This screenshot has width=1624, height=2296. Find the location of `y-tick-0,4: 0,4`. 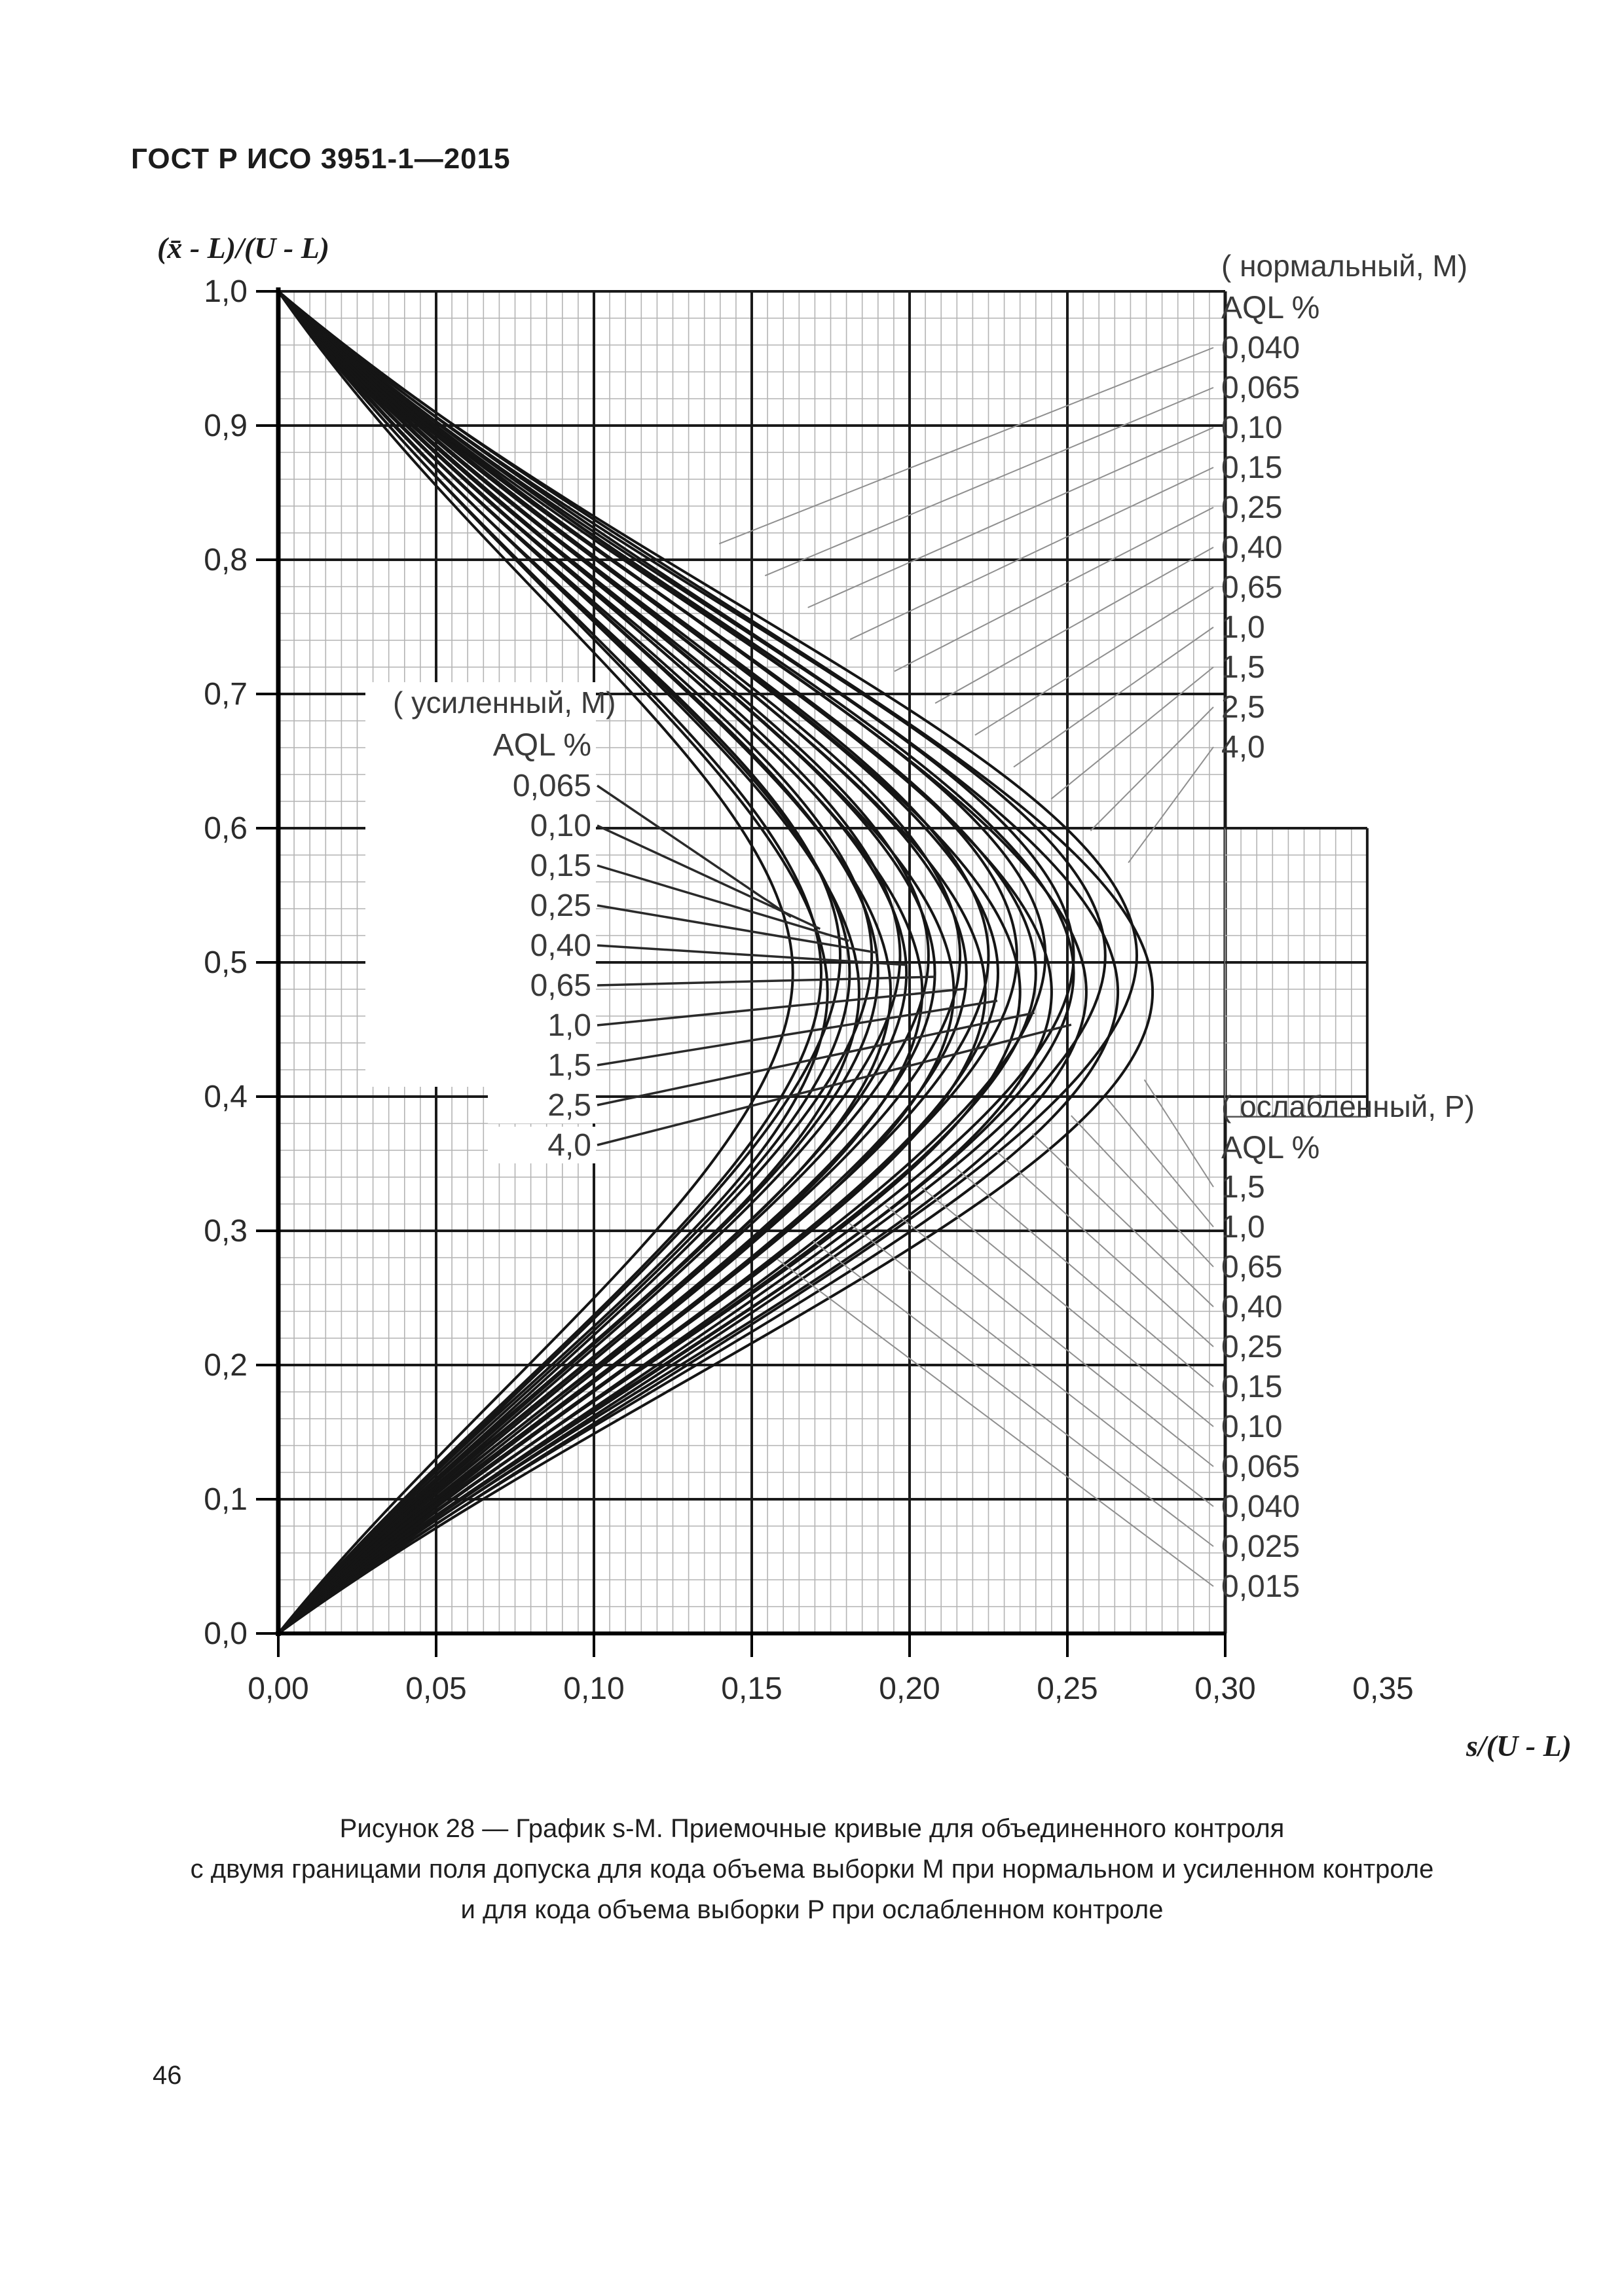

y-tick-0,4: 0,4 is located at coordinates (226, 1097).